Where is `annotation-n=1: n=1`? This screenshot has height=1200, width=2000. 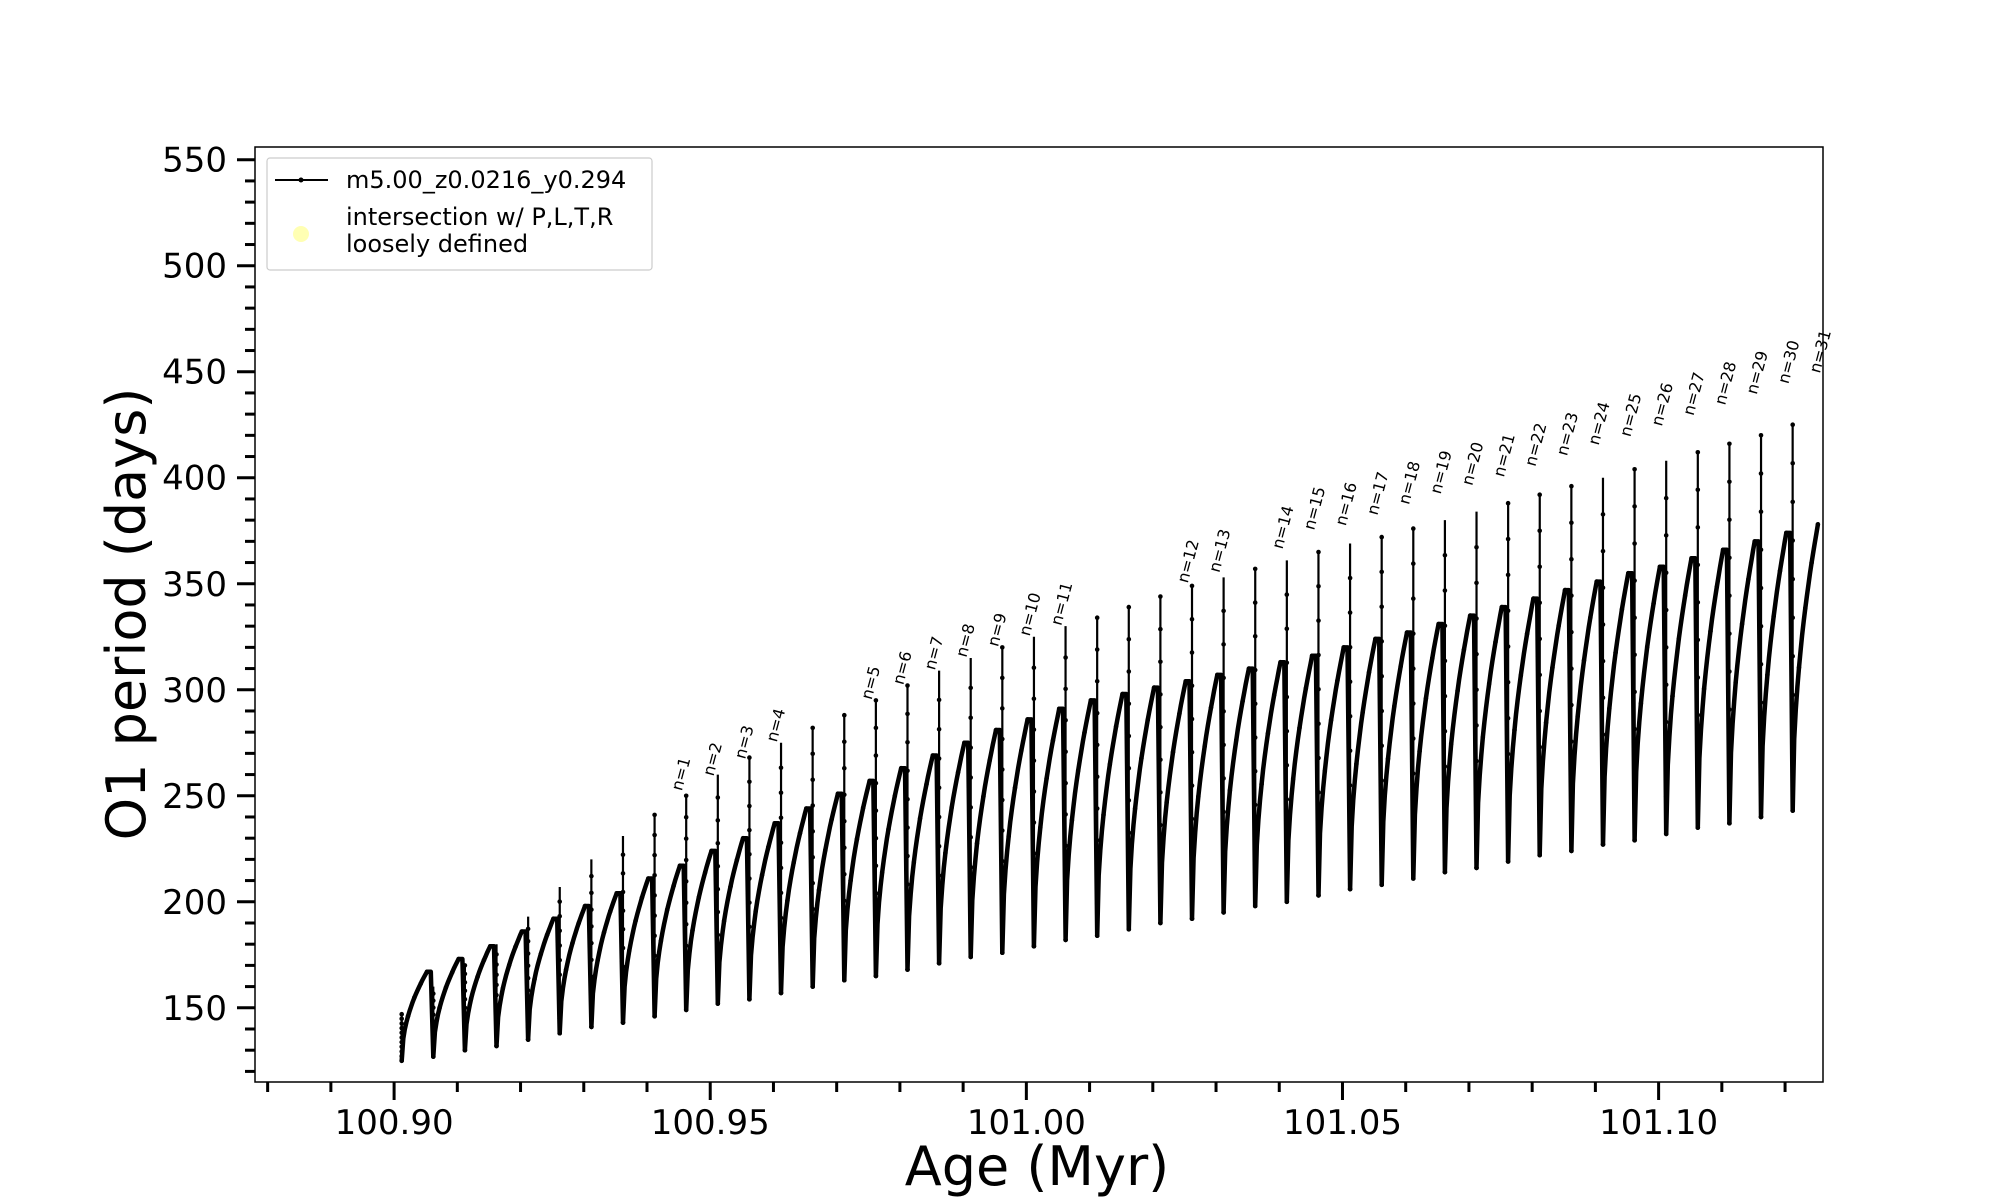 annotation-n=1: n=1 is located at coordinates (680, 774).